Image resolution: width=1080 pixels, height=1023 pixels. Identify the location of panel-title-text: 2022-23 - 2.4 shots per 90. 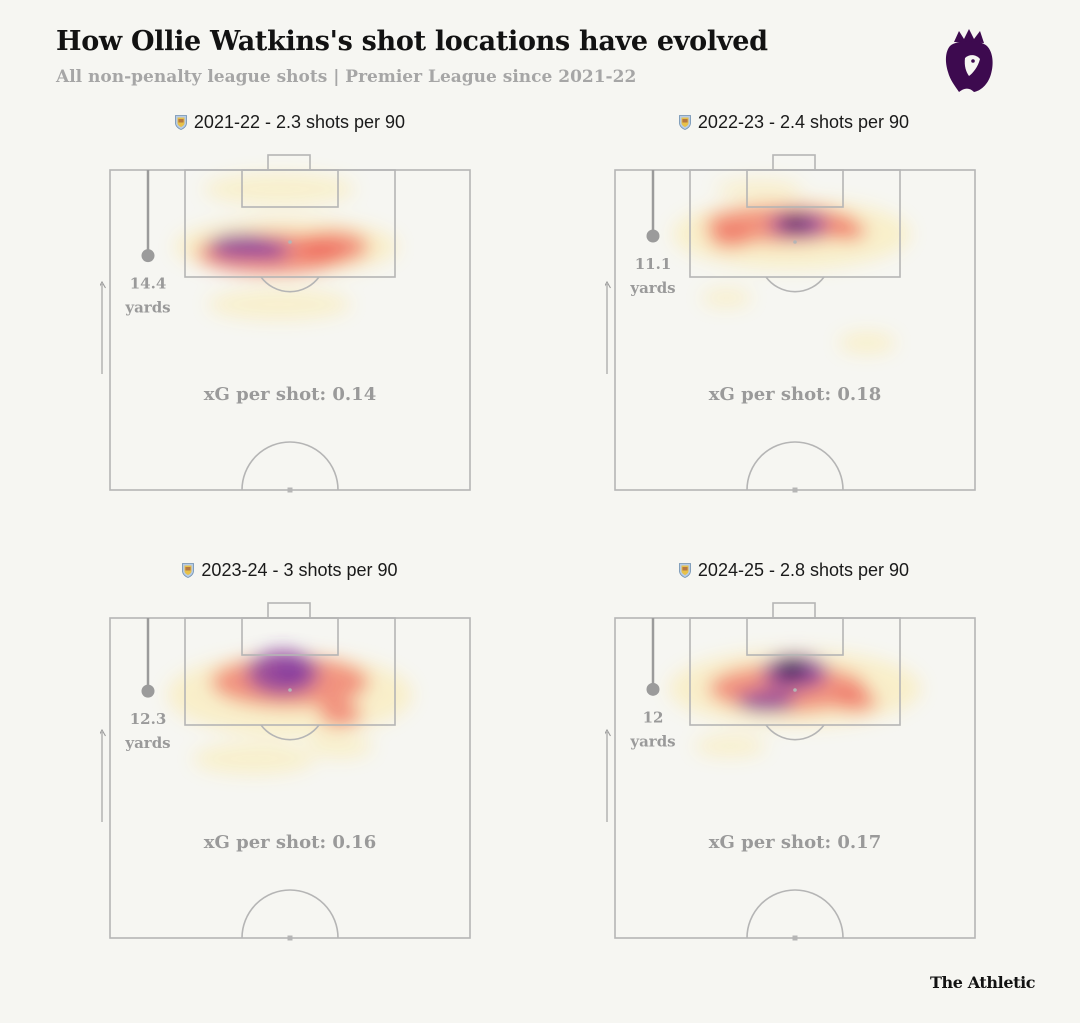
(803, 122).